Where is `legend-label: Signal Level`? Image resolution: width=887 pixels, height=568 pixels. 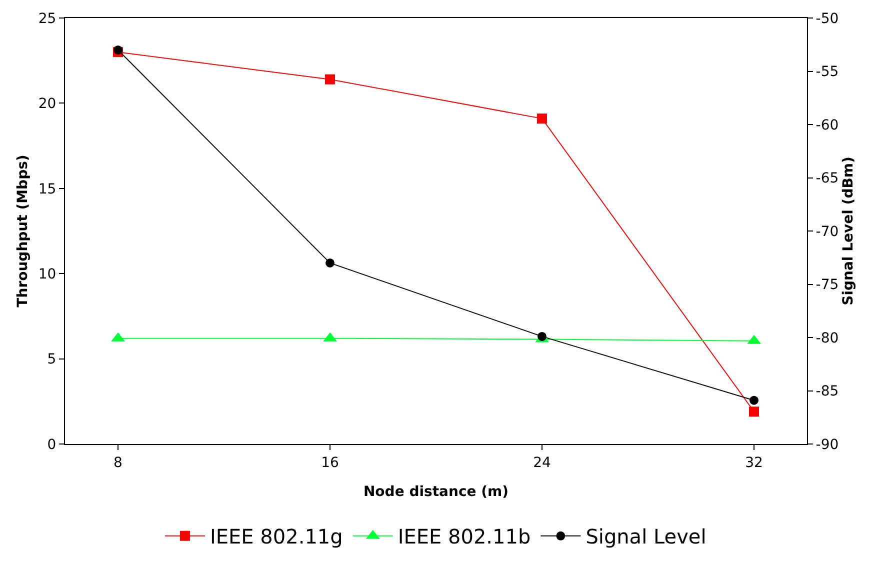 legend-label: Signal Level is located at coordinates (646, 536).